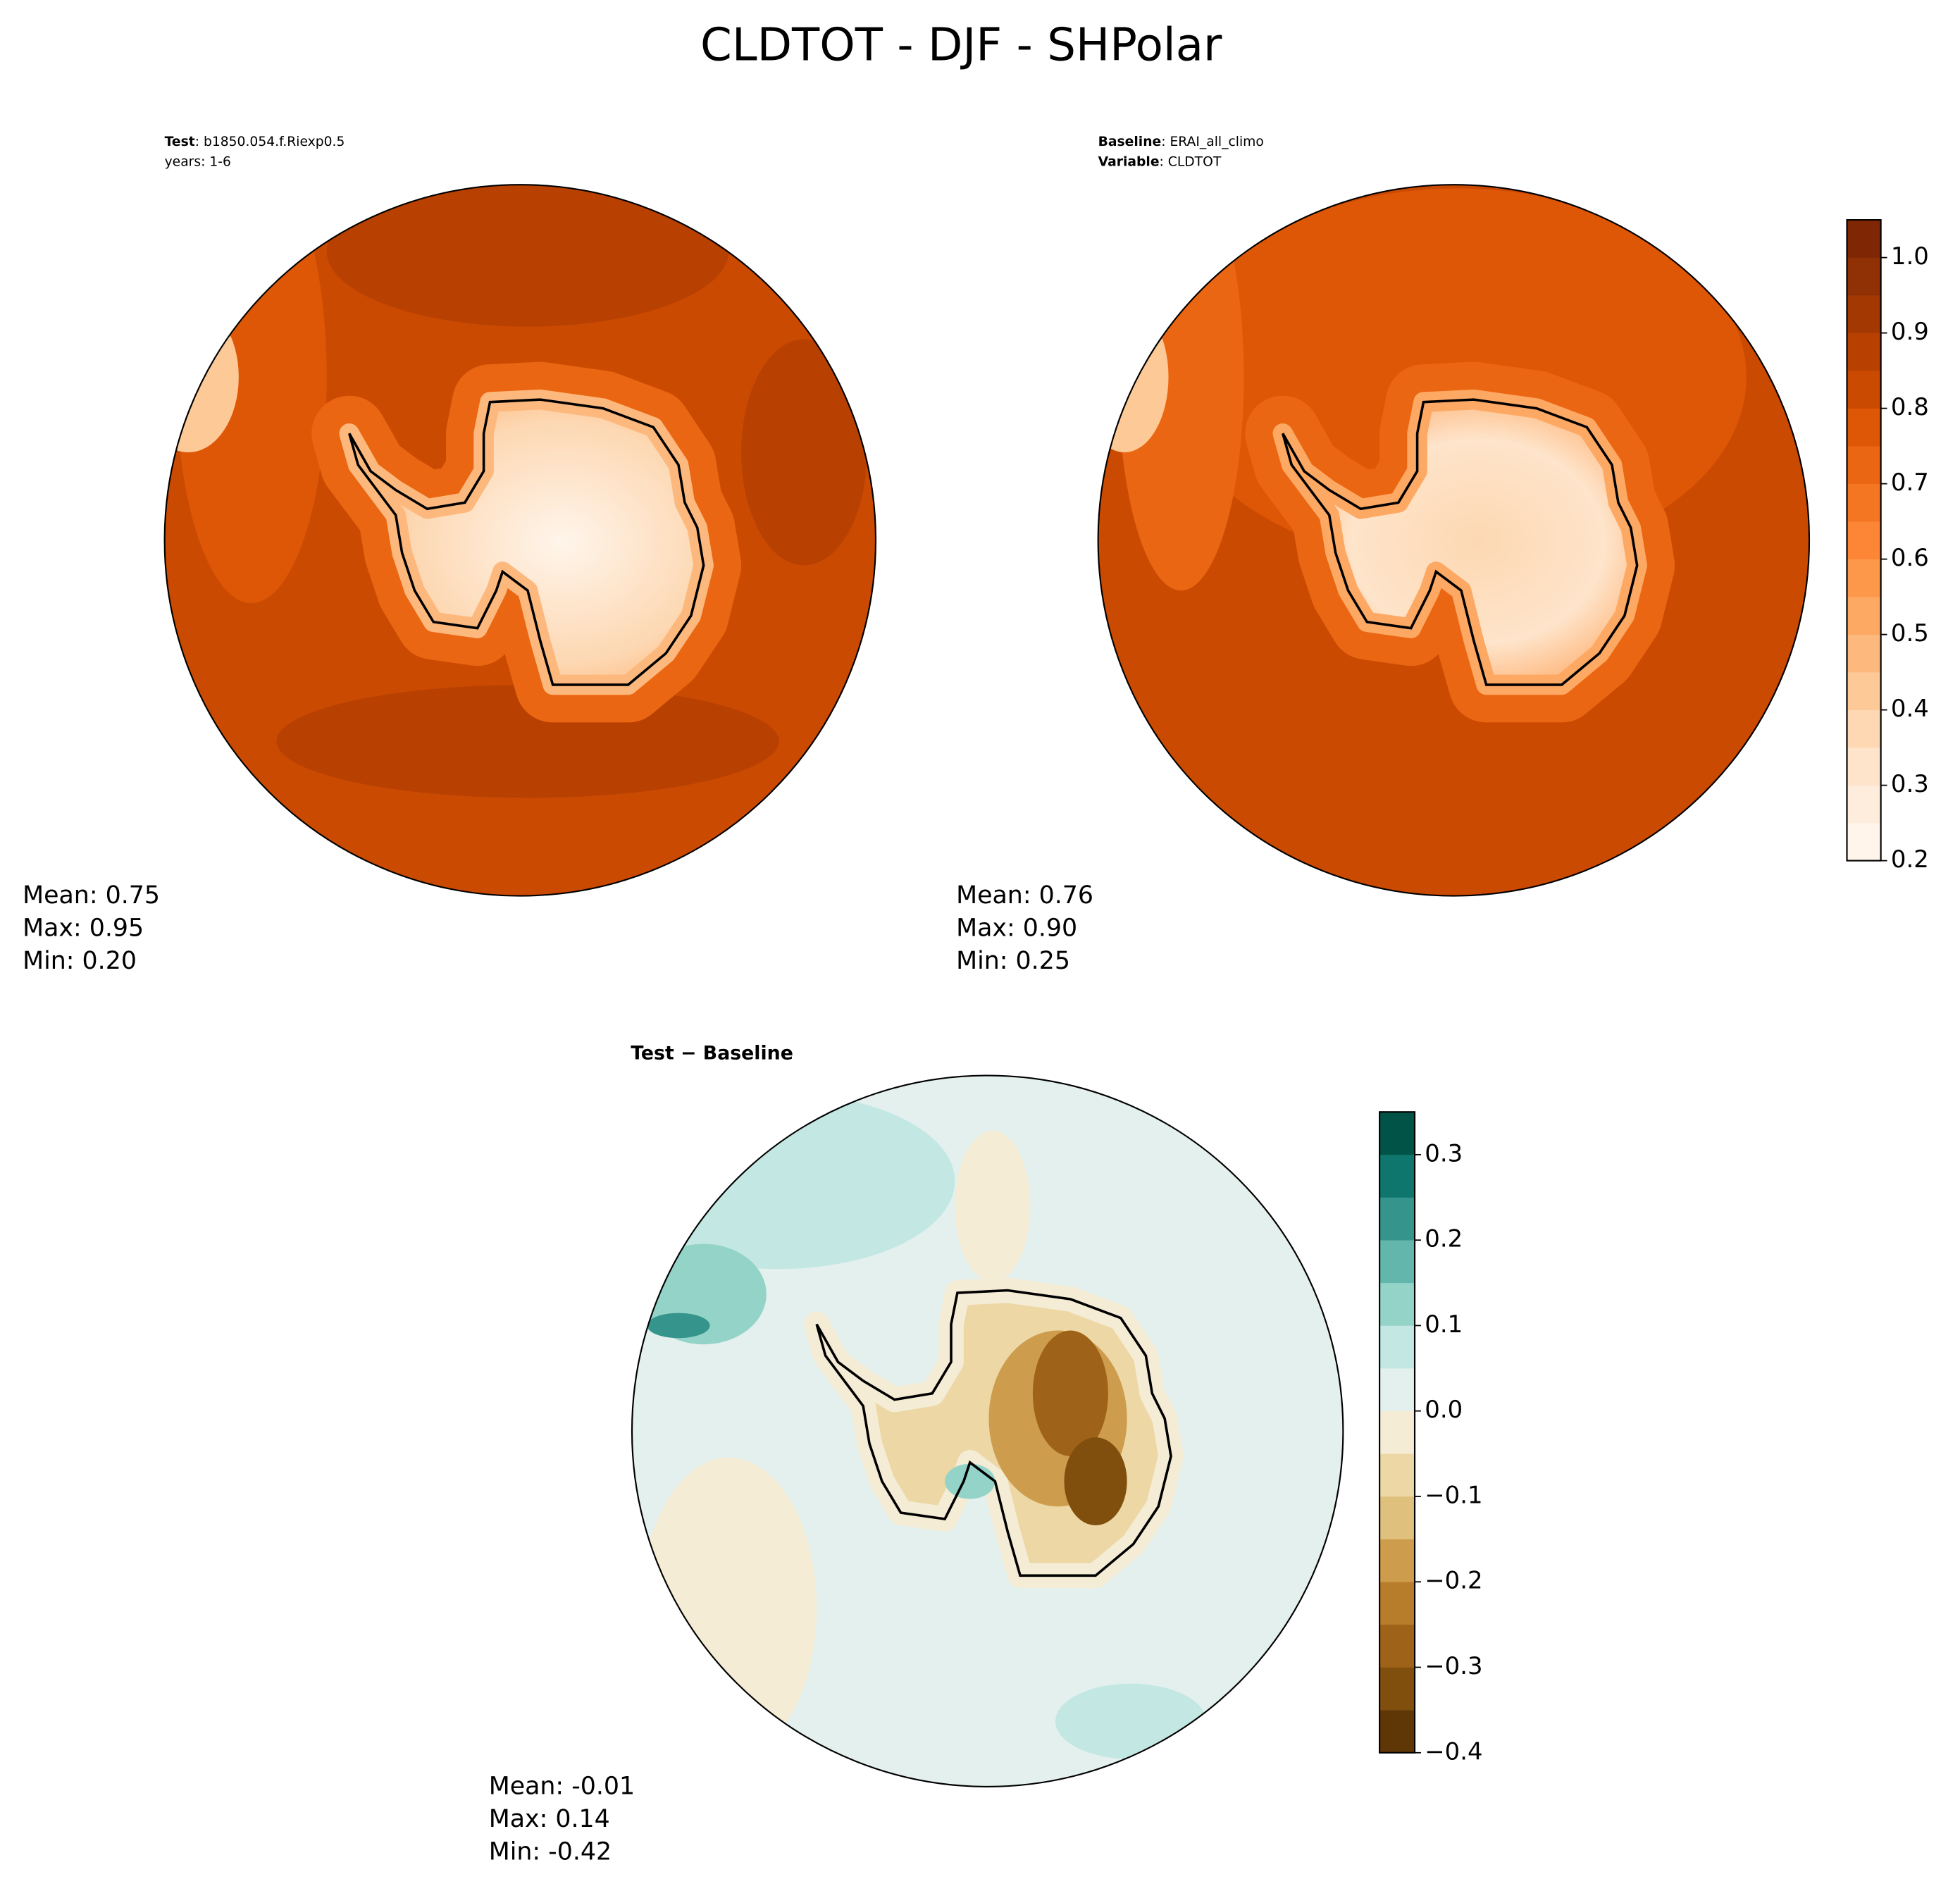 The image size is (1960, 1879). Describe the element at coordinates (84, 928) in the screenshot. I see `stat: Max: 0.95` at that location.